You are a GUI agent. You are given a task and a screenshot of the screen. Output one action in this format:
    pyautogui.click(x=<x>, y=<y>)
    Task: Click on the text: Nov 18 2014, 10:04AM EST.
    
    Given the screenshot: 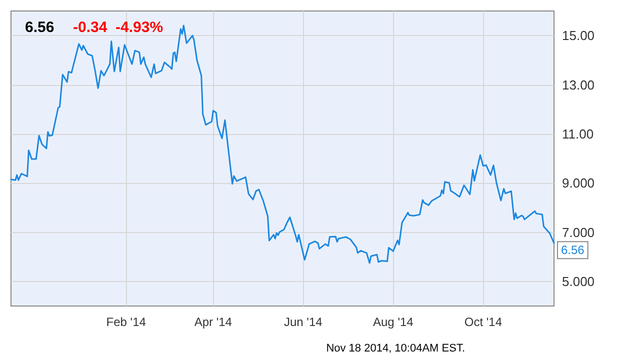 What is the action you would take?
    pyautogui.click(x=396, y=348)
    